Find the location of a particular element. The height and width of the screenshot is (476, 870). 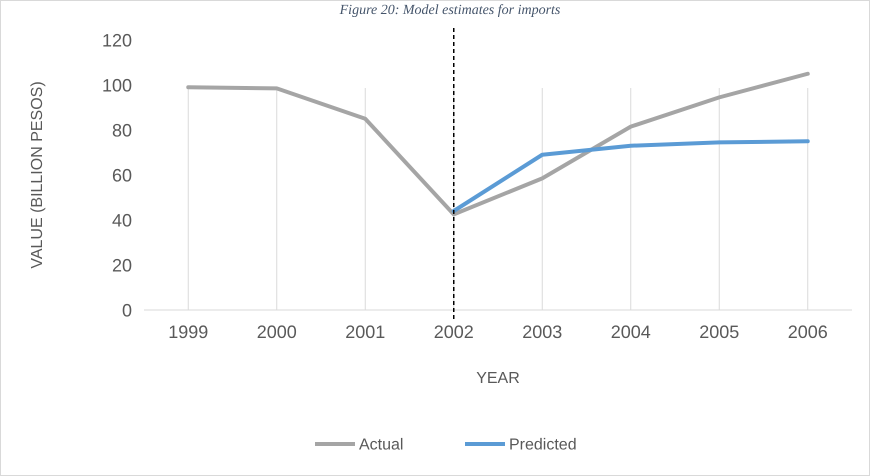

x-tick-label: 2001 is located at coordinates (365, 332).